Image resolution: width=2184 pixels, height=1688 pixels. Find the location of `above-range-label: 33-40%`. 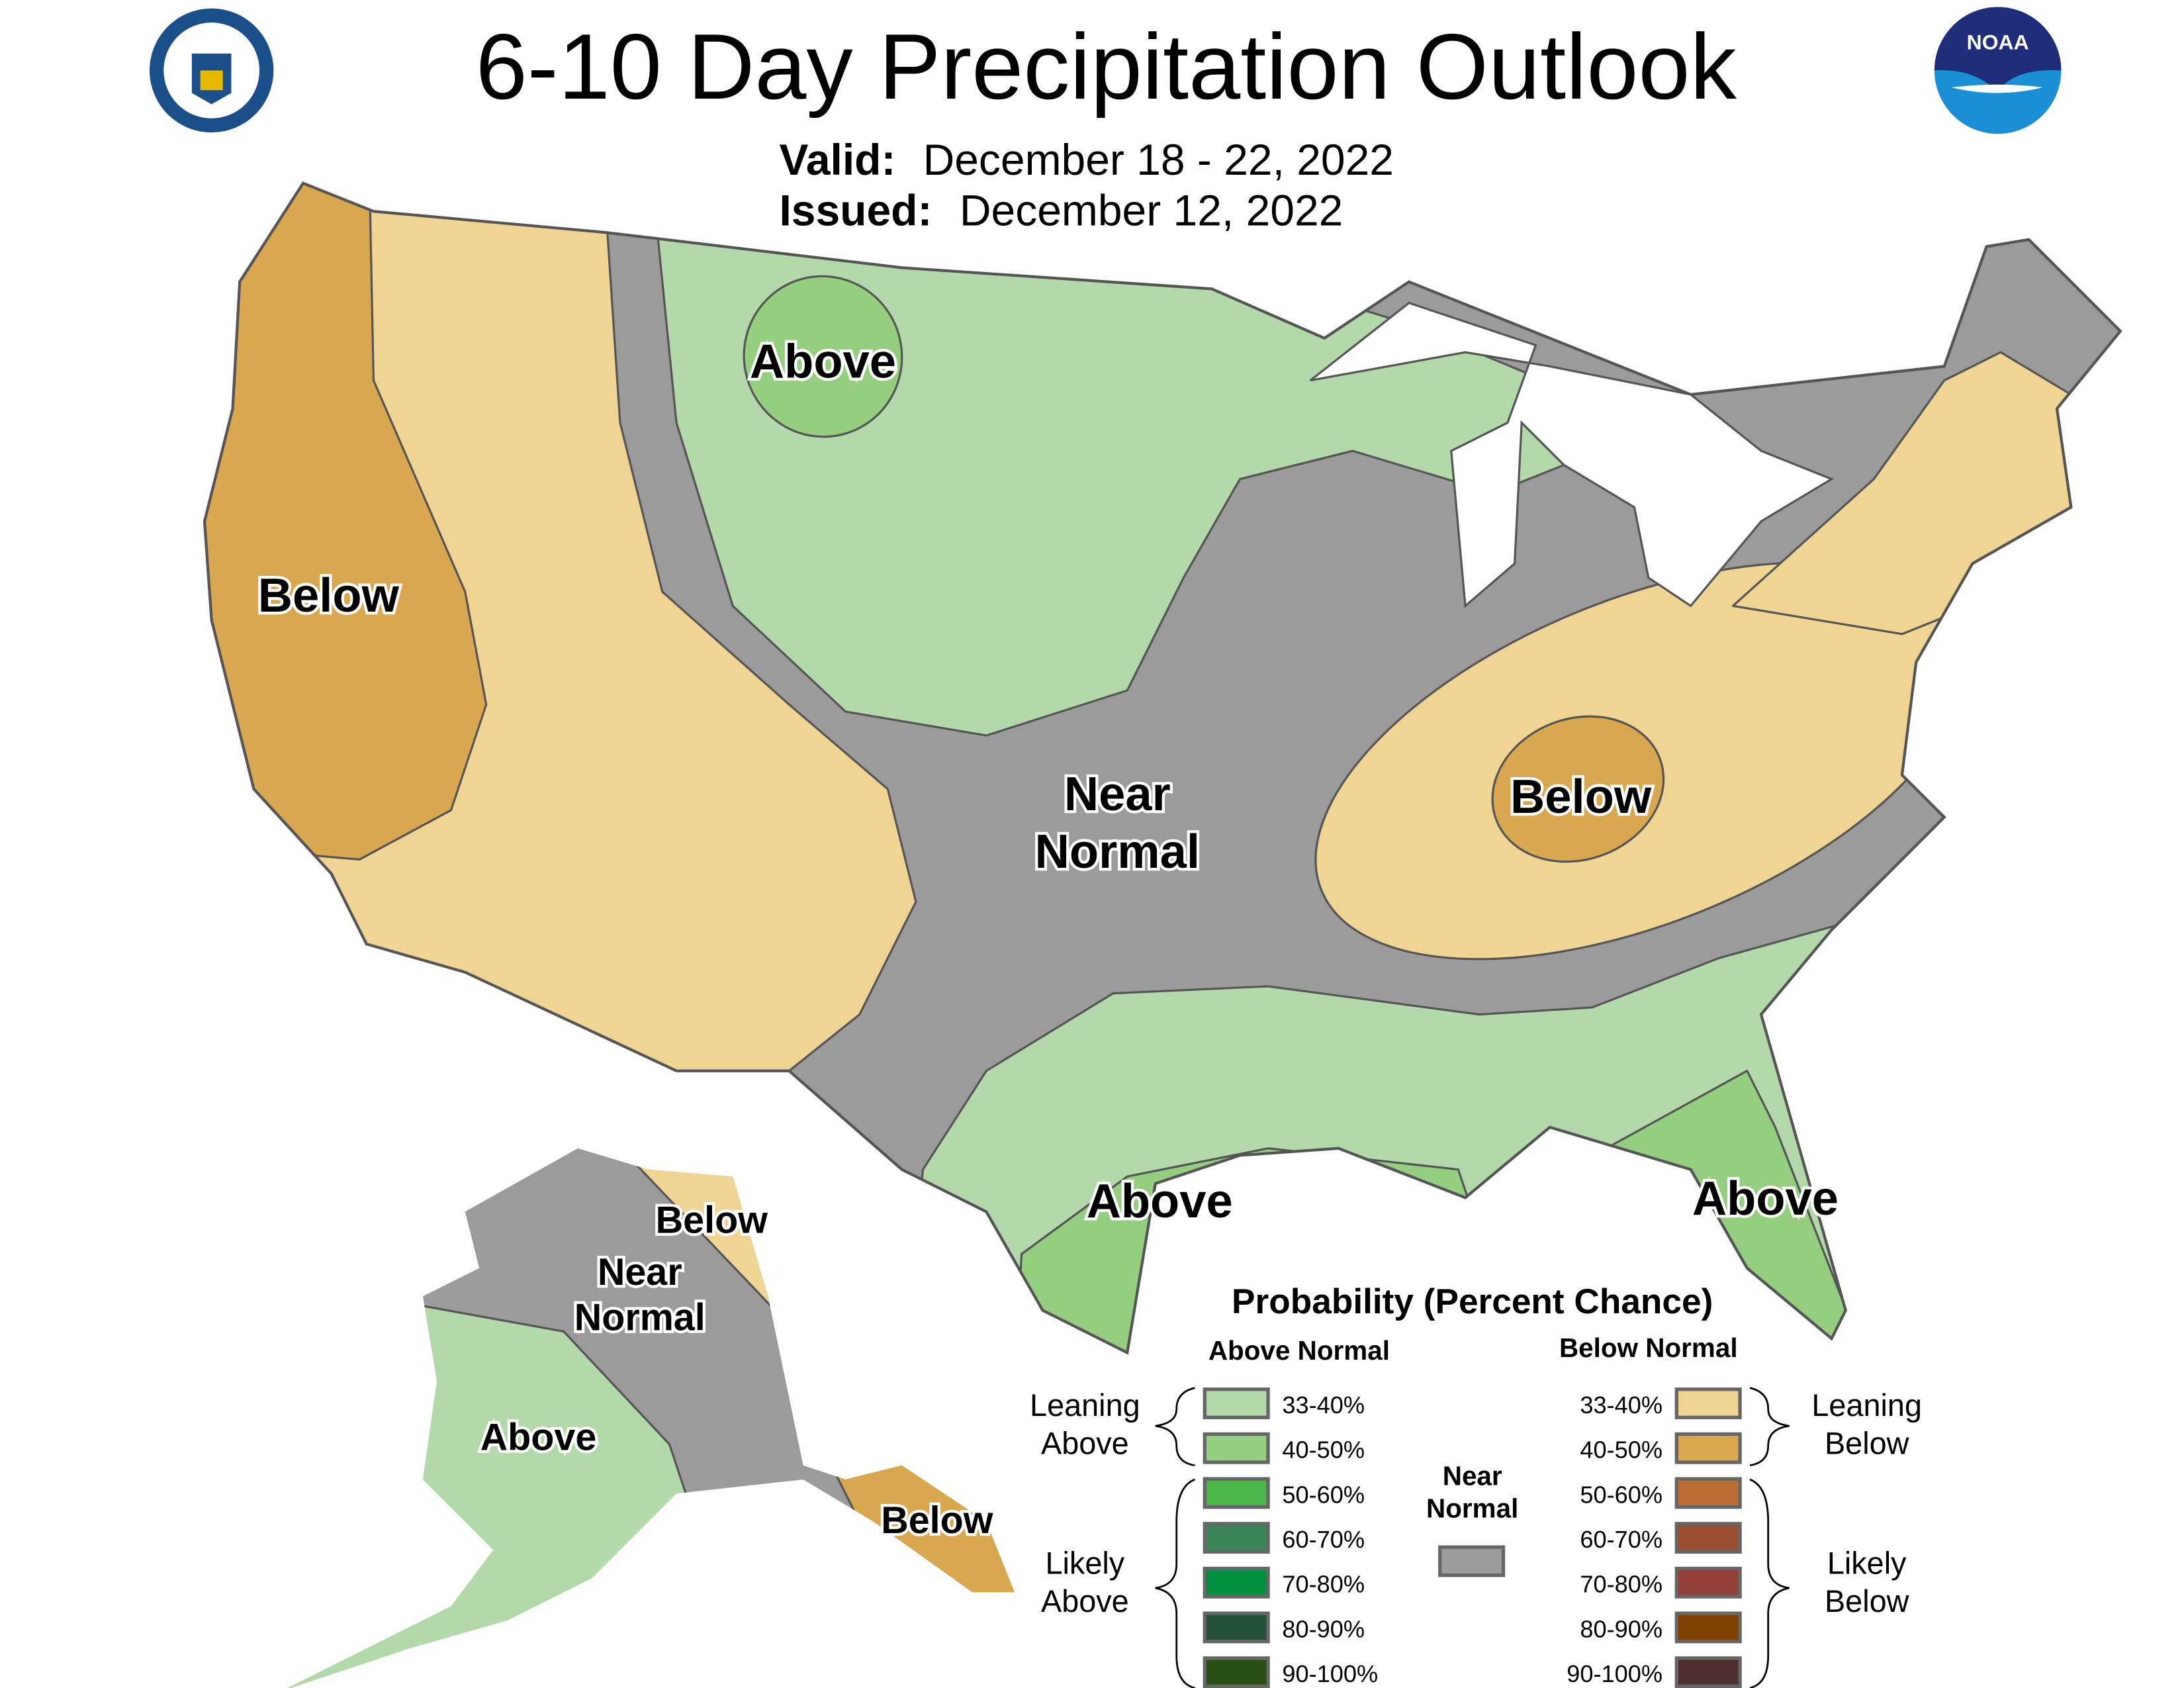

above-range-label: 33-40% is located at coordinates (1324, 1405).